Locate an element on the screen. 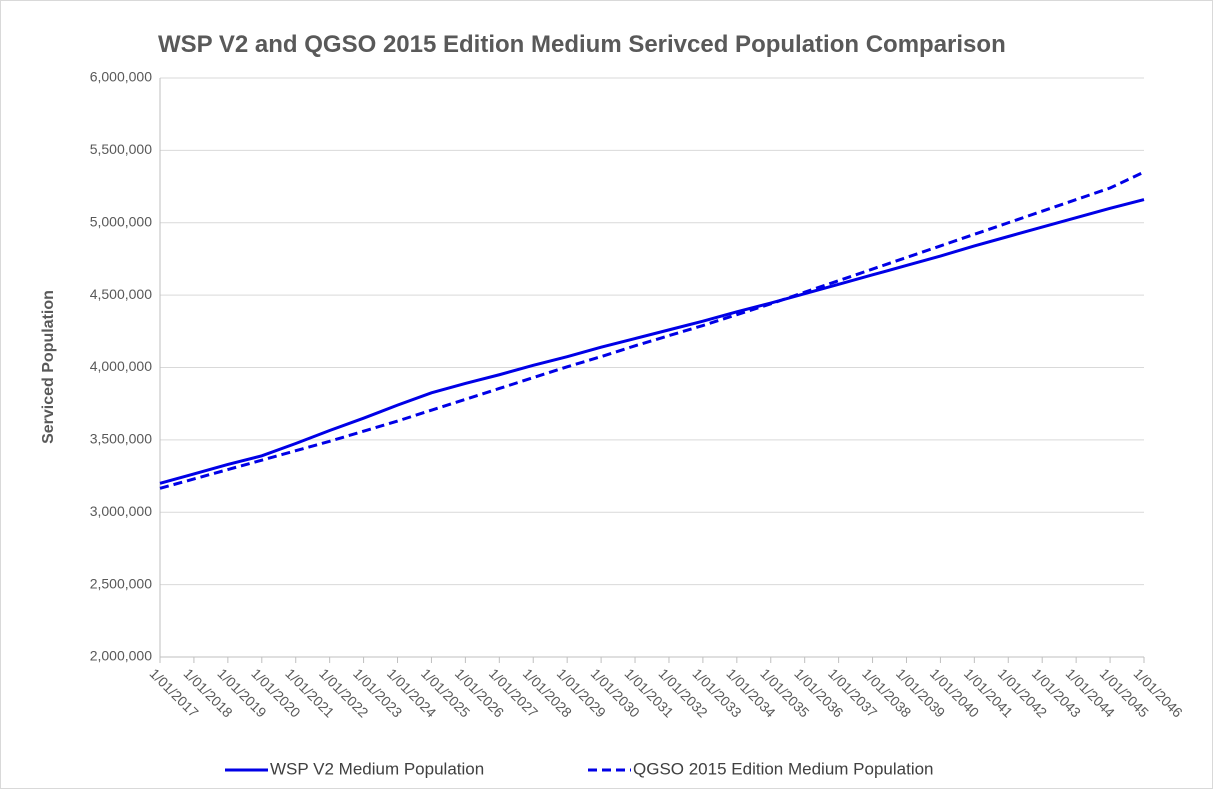  y-tick-label: 3,000,000 is located at coordinates (121, 511).